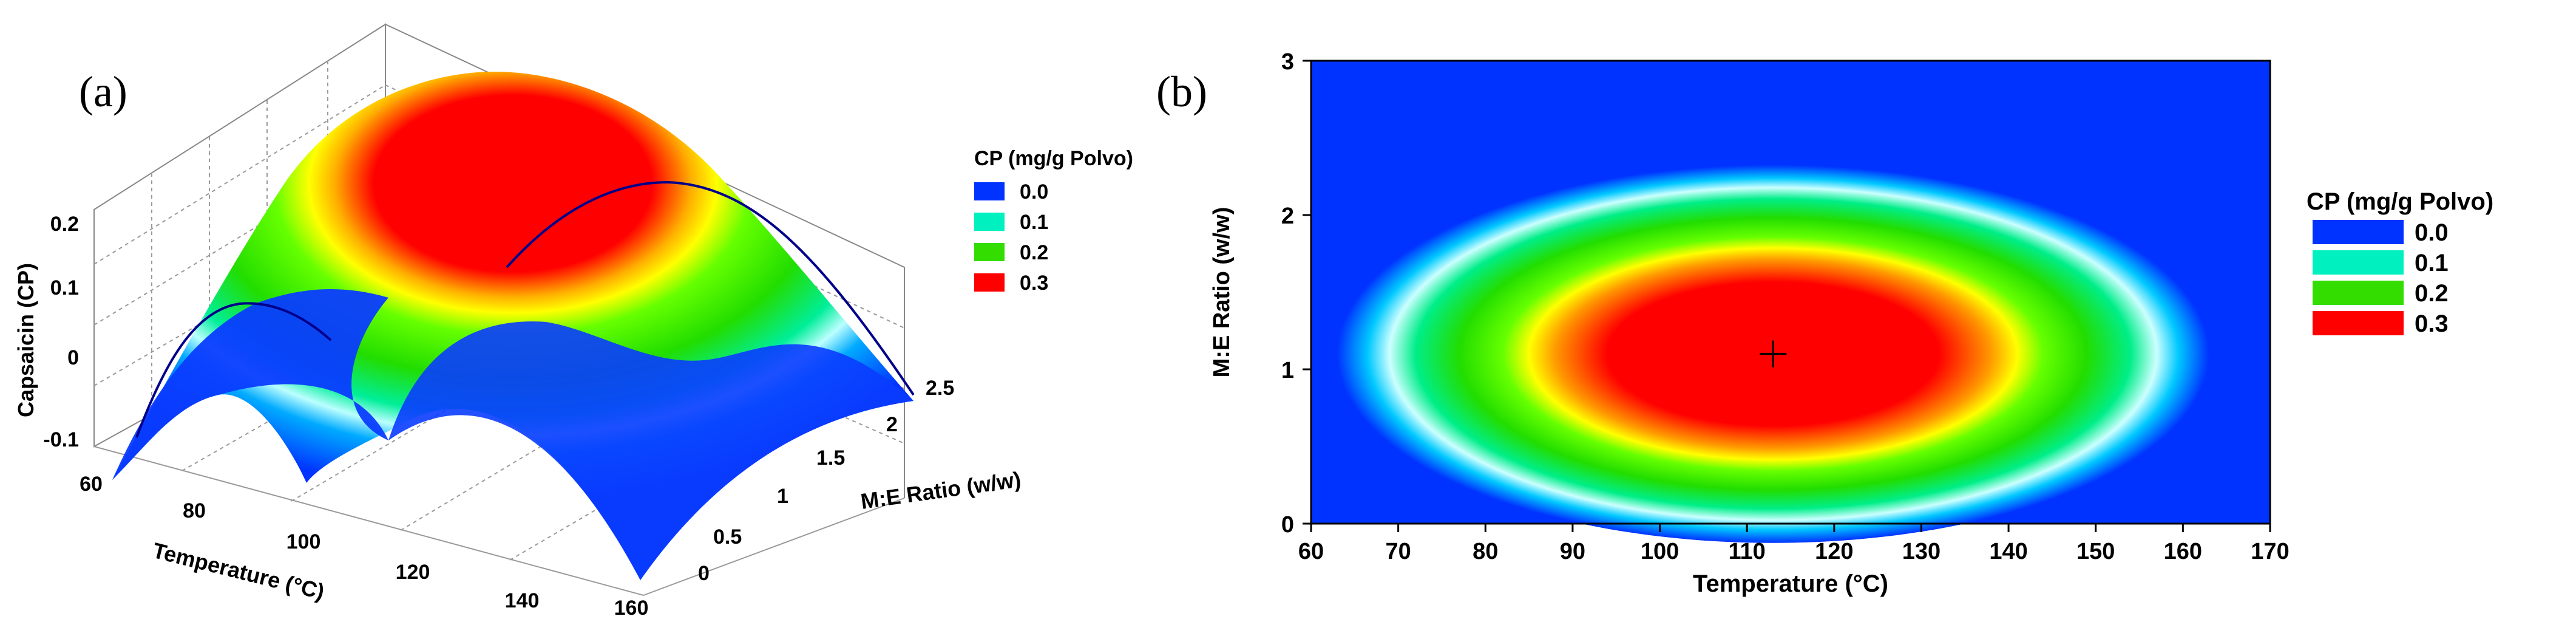 The width and height of the screenshot is (2576, 619). What do you see at coordinates (1398, 551) in the screenshot?
I see `x-tick-label: 70` at bounding box center [1398, 551].